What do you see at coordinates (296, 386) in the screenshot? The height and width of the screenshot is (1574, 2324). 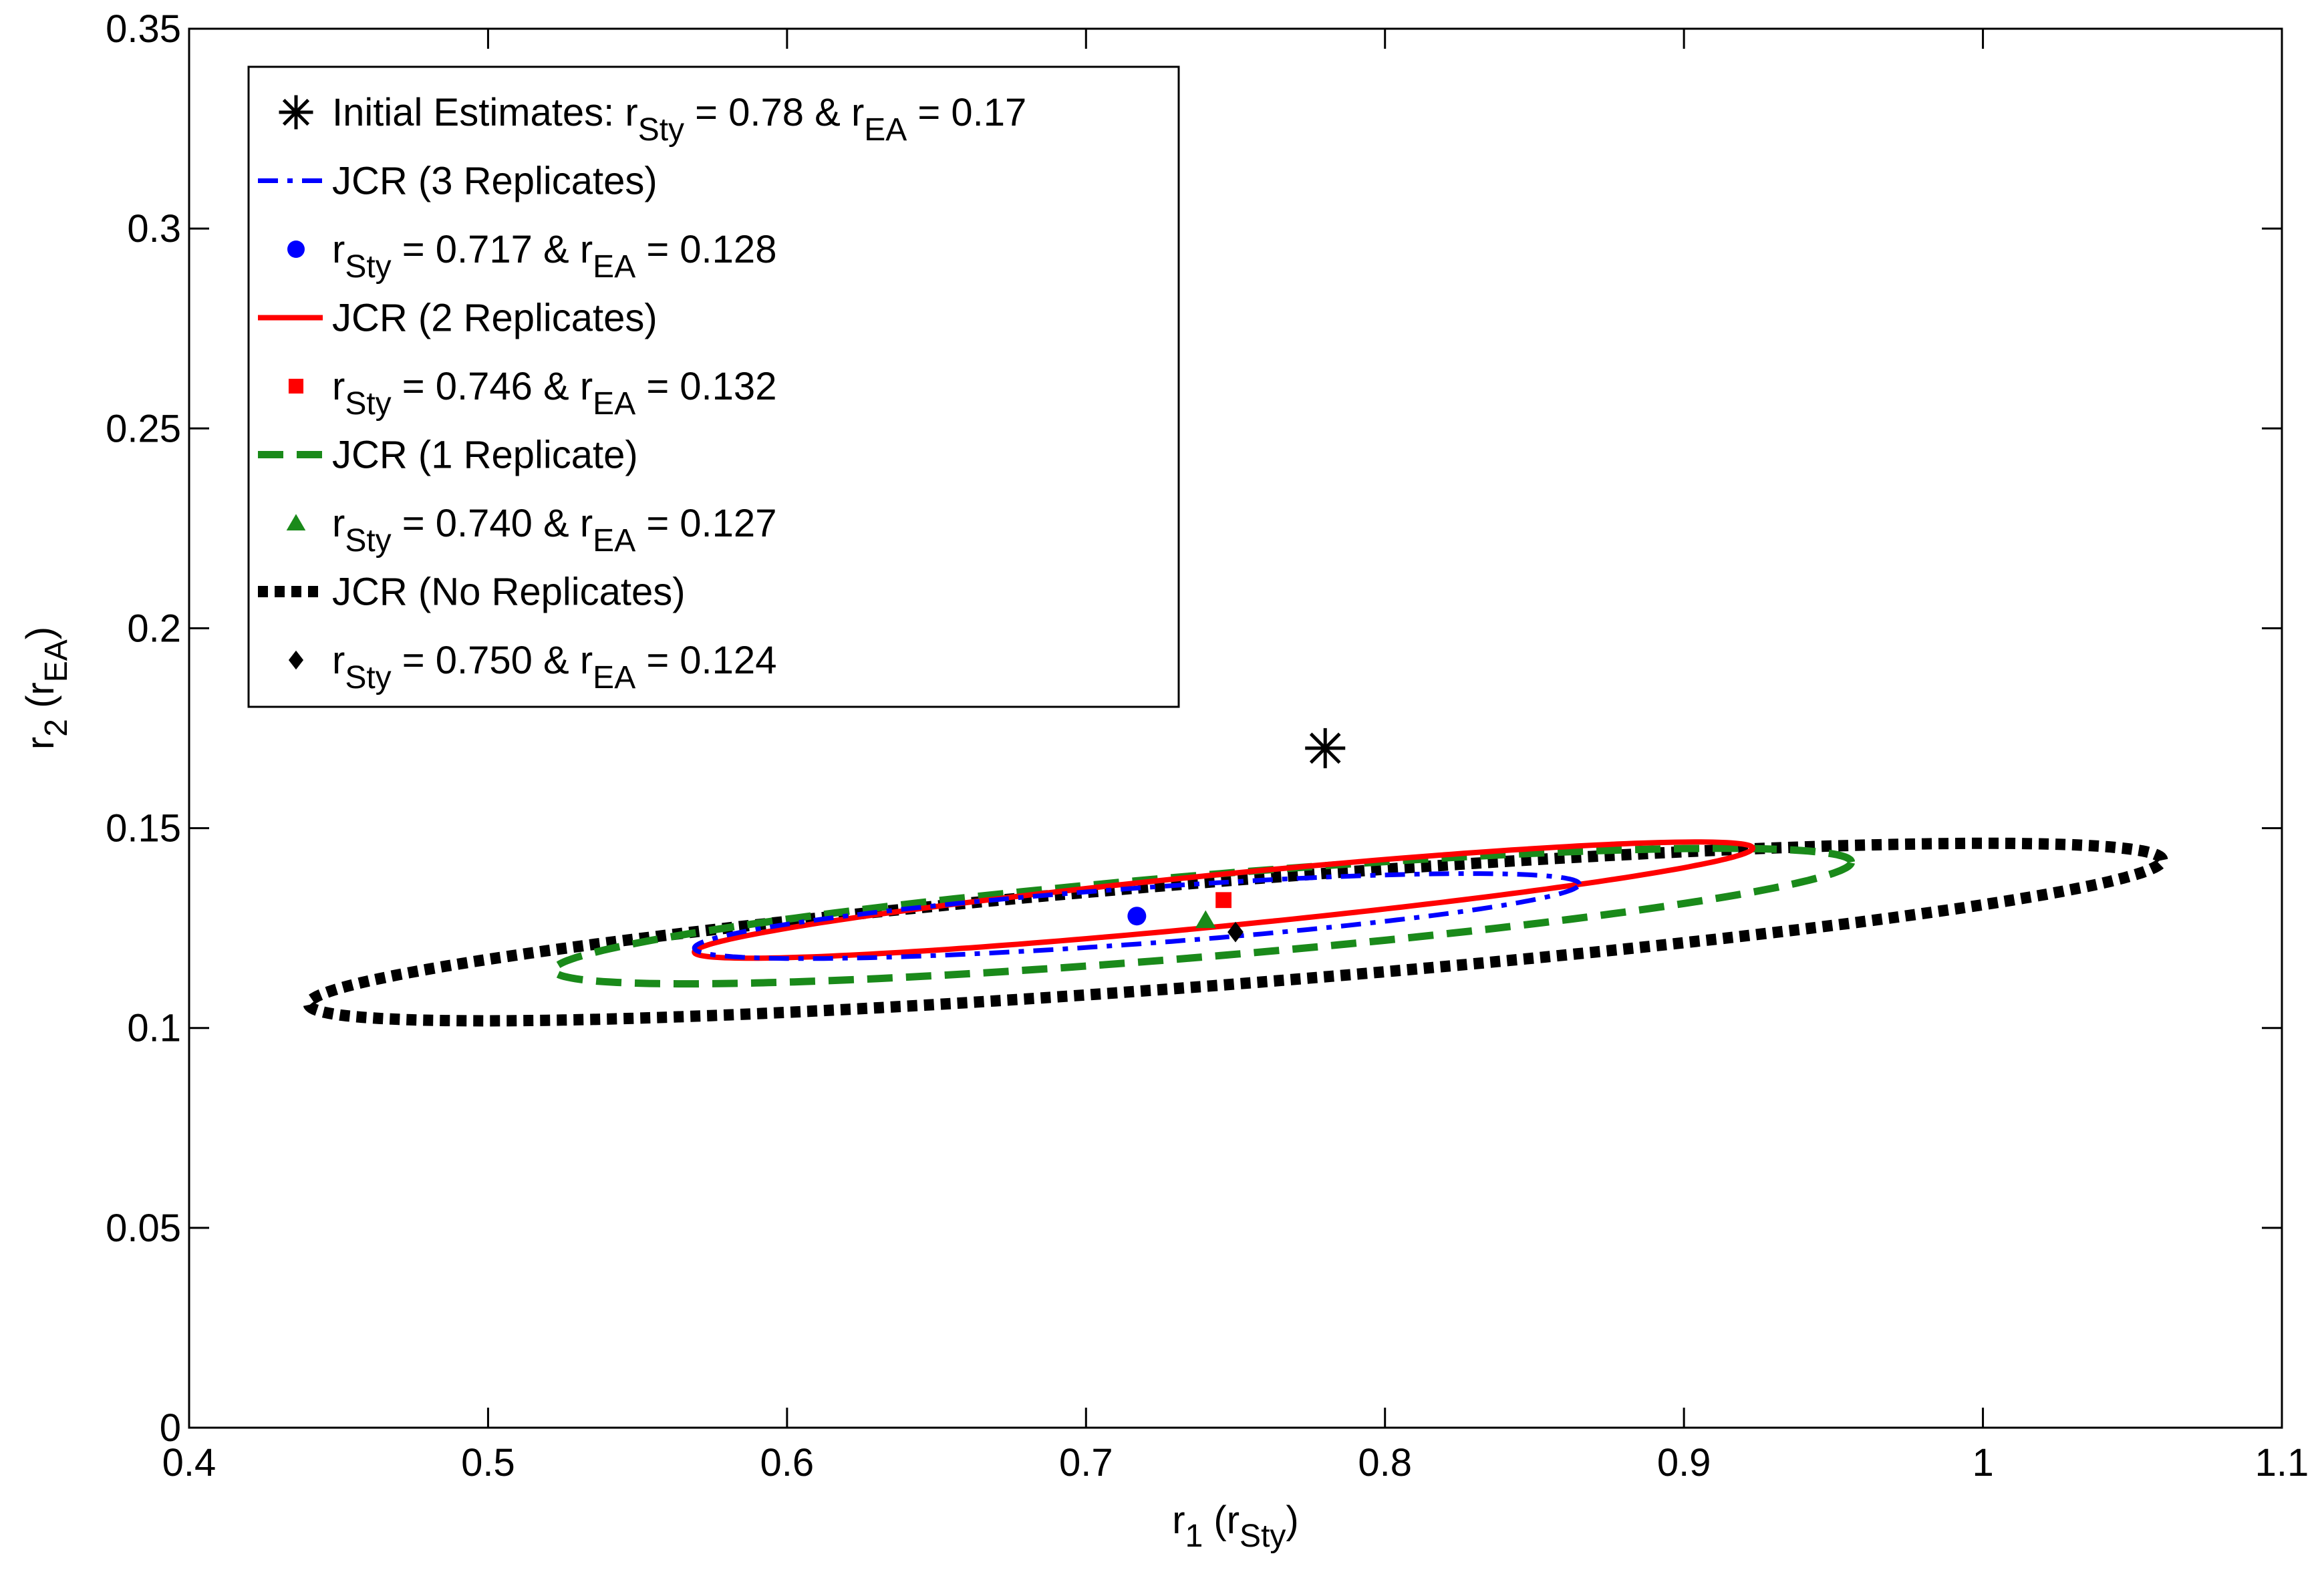 I see `legend-square-marker` at bounding box center [296, 386].